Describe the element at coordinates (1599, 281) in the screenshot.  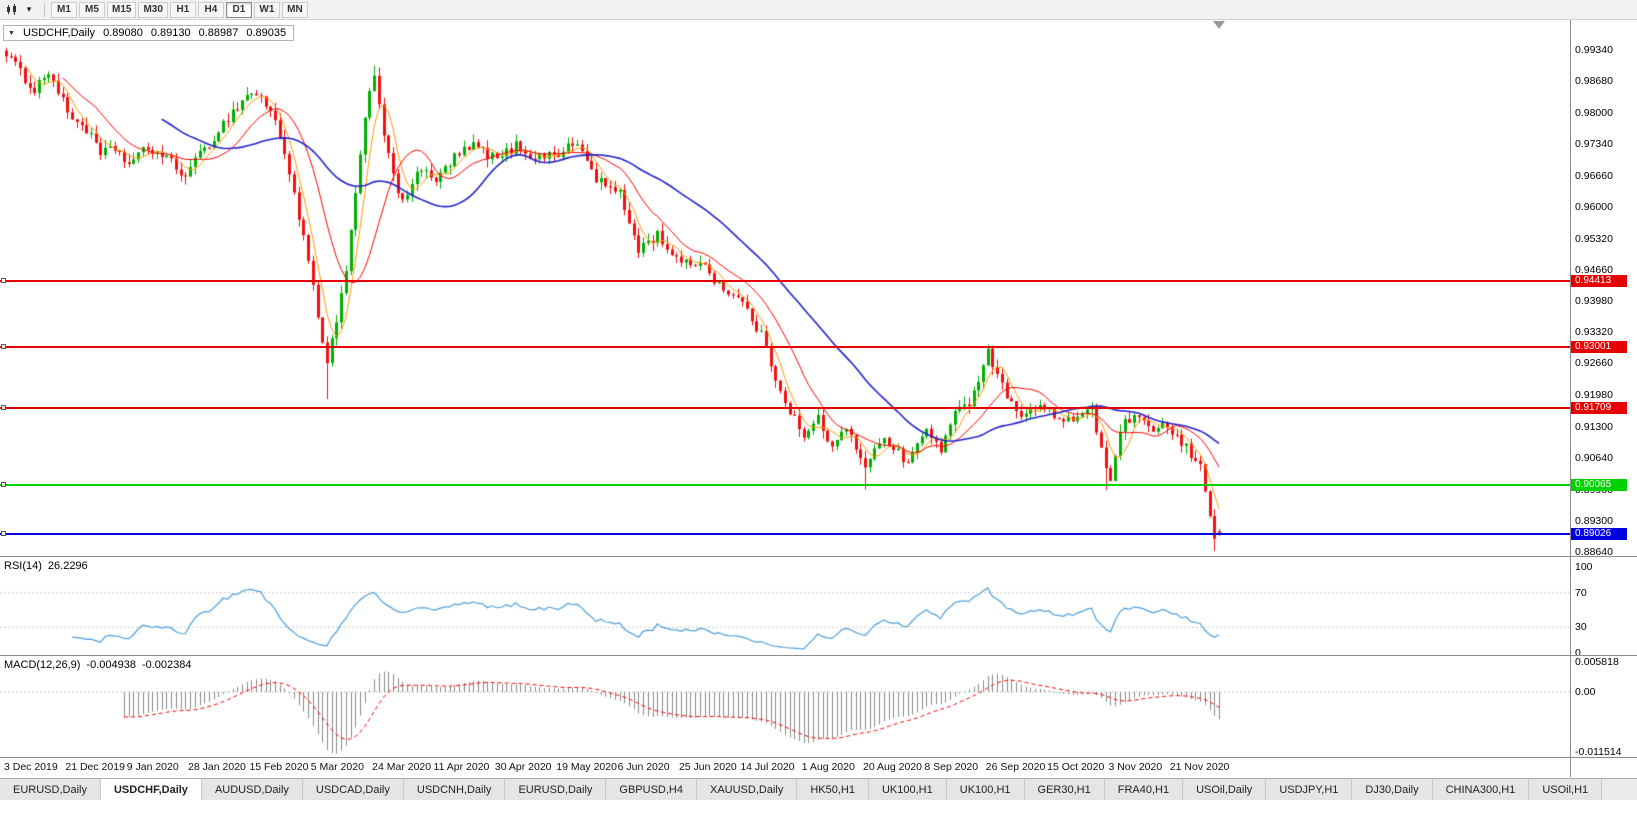
I see `price-line-label: 0.94413` at that location.